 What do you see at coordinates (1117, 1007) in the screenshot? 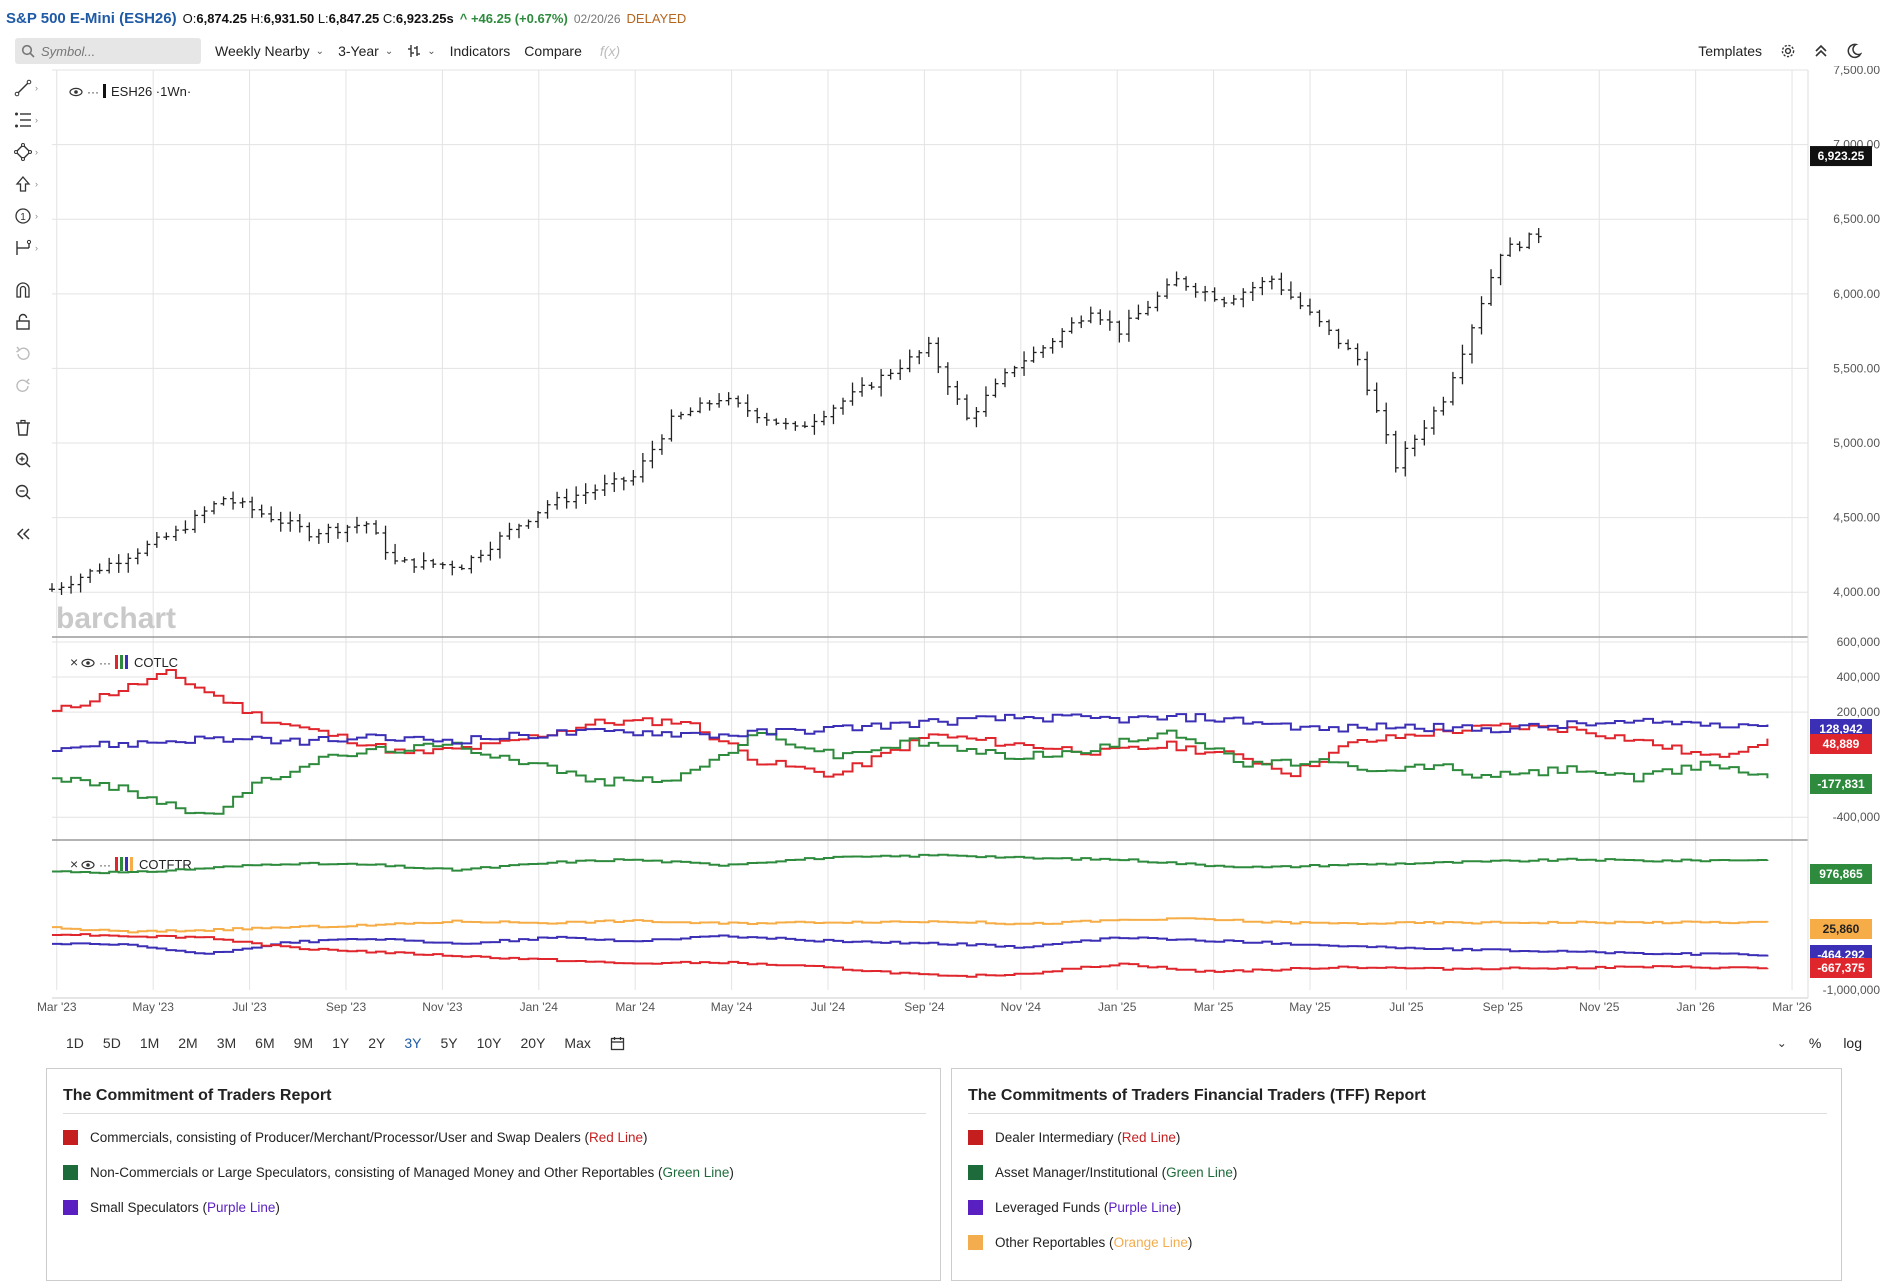
I see `x-tick-label: Jan '25` at bounding box center [1117, 1007].